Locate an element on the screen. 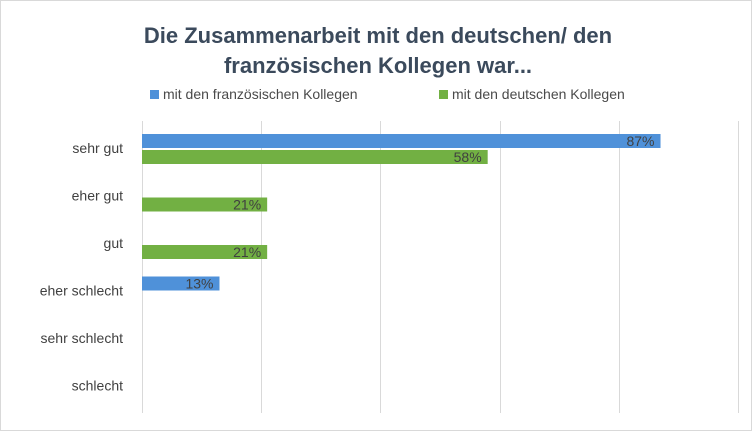 The height and width of the screenshot is (431, 752). data-label-s1-c0: 58% is located at coordinates (468, 157).